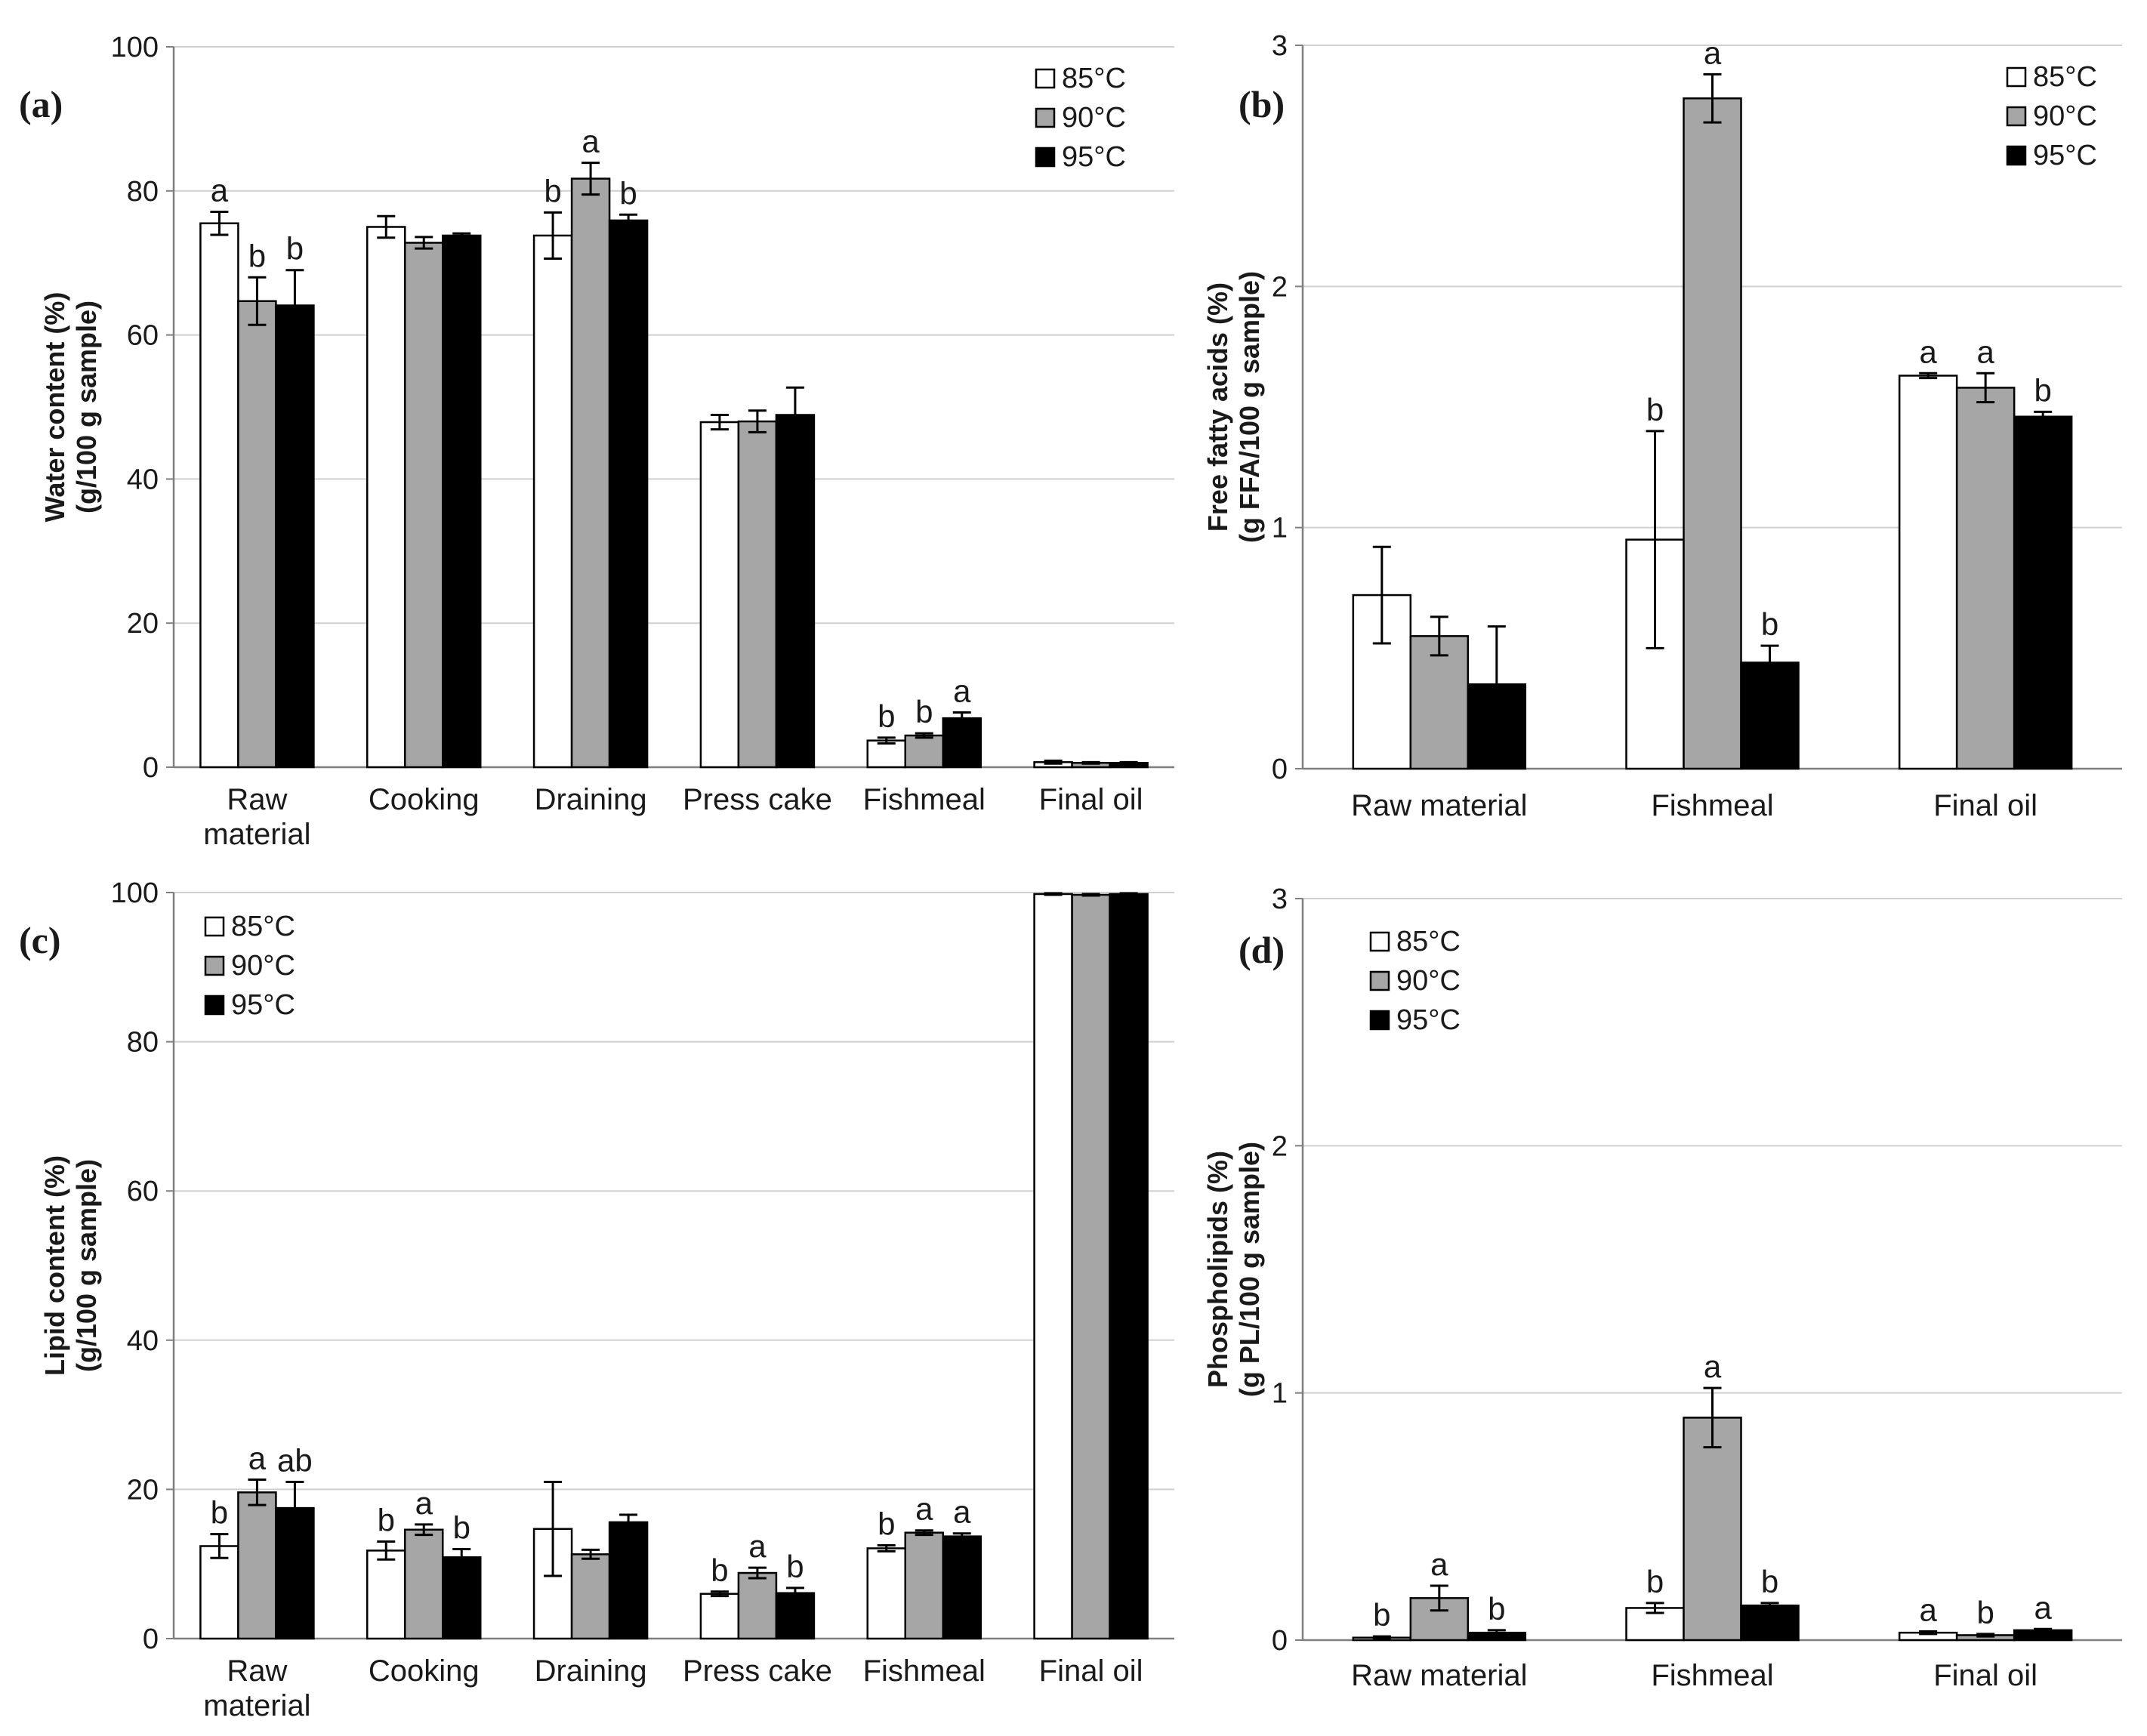  I want to click on y-axis-title-line2: (g FFA/100 g sample), so click(1249, 407).